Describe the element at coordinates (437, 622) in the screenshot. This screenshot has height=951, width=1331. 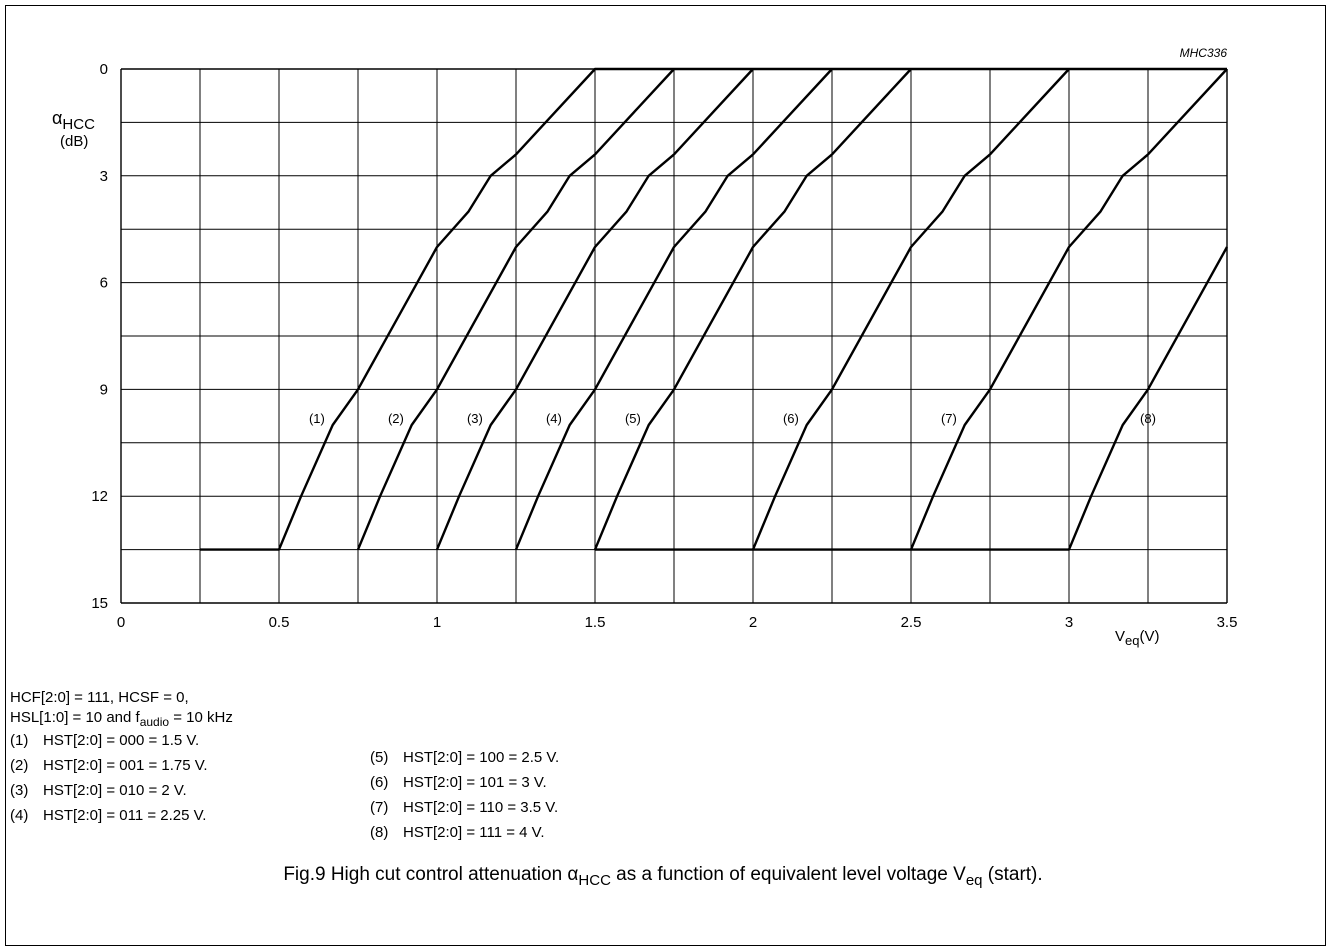
I see `x-tick-label: 1` at that location.